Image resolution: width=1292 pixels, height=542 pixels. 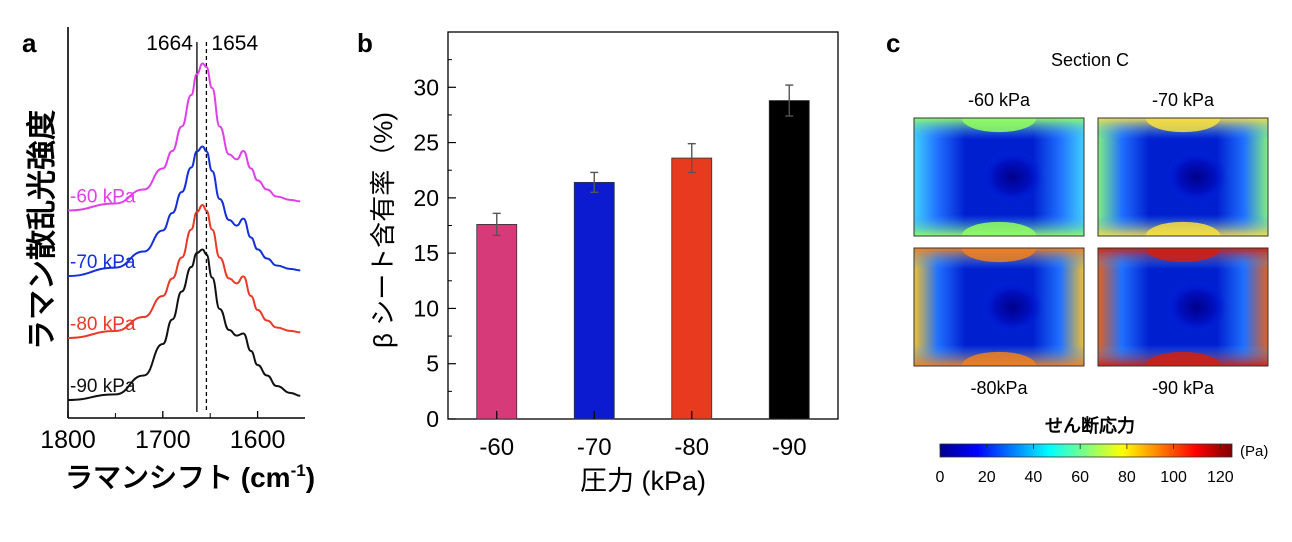 What do you see at coordinates (643, 481) in the screenshot?
I see `b-x-axis-label: 圧力 (kPa)` at bounding box center [643, 481].